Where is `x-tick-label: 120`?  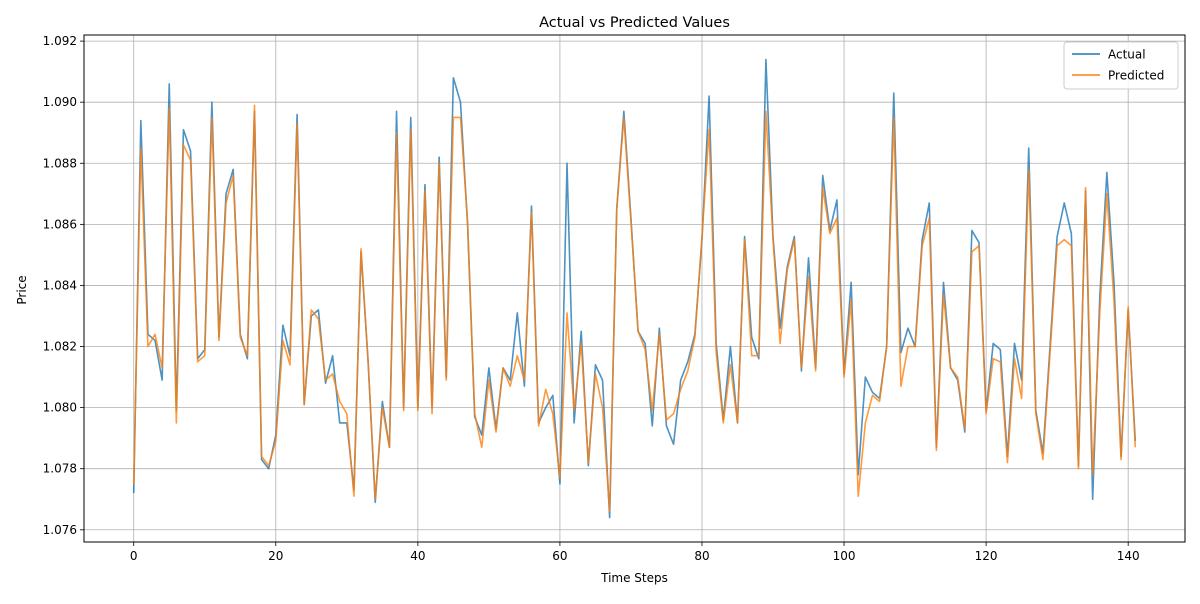
x-tick-label: 120 is located at coordinates (986, 556).